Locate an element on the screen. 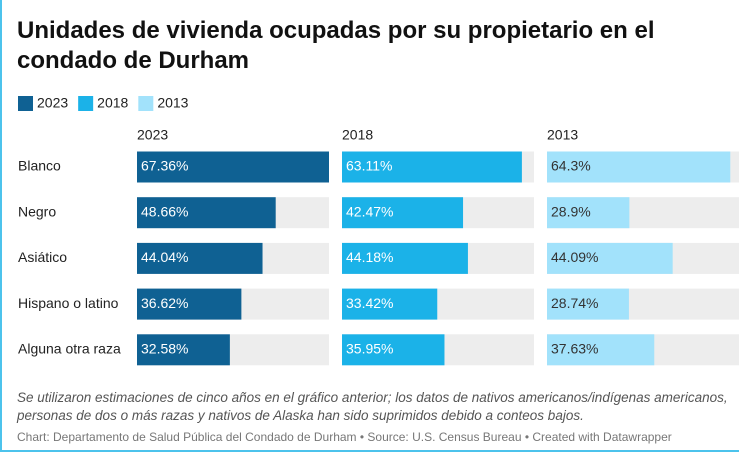 The image size is (739, 452). category-label: Asiático is located at coordinates (42, 257).